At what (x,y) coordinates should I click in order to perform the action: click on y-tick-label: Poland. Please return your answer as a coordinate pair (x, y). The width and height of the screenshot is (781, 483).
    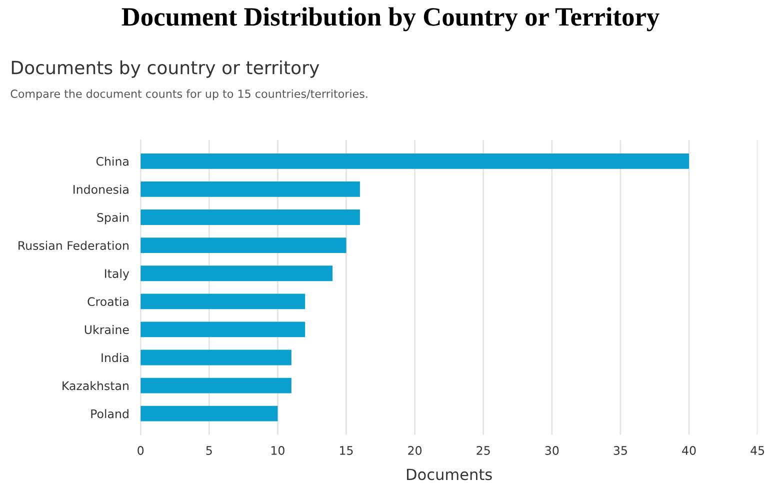
    Looking at the image, I should click on (109, 413).